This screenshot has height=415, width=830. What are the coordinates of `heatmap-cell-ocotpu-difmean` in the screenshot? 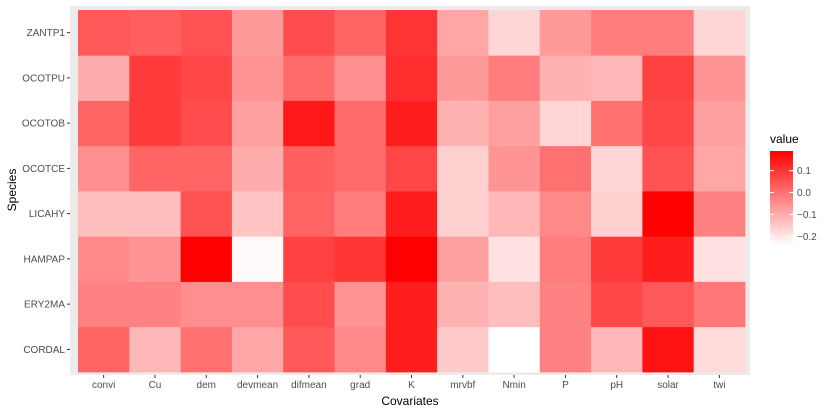 It's located at (309, 78).